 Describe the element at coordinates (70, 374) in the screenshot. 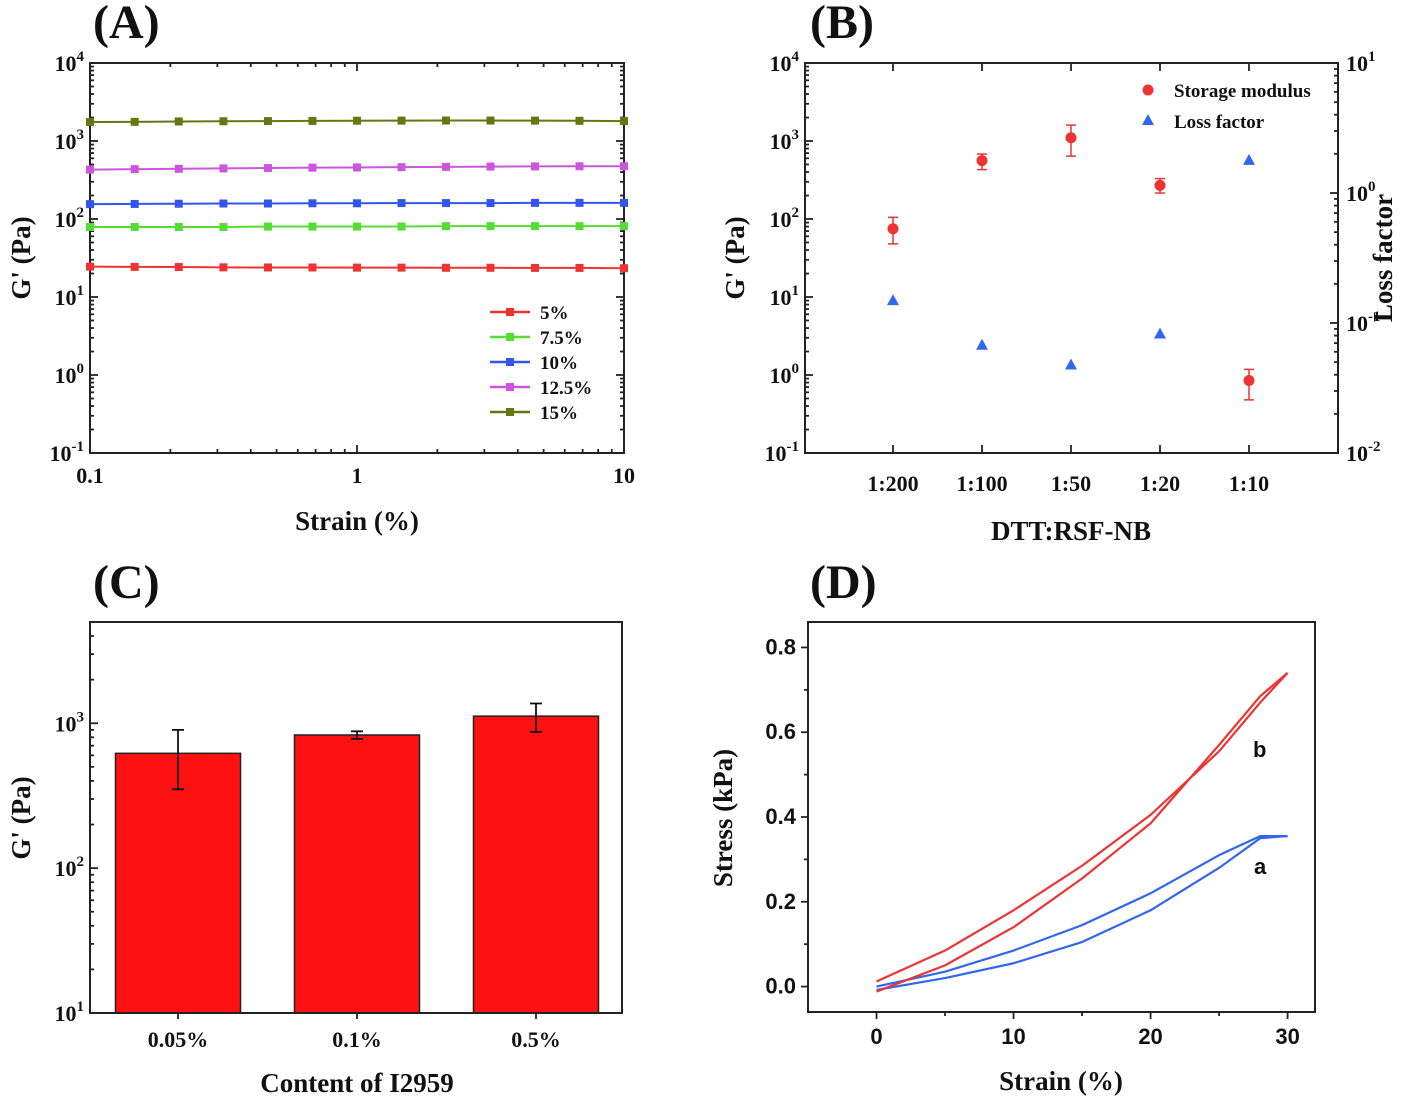

I see `panel-a-ytick-label: 10⁰` at that location.